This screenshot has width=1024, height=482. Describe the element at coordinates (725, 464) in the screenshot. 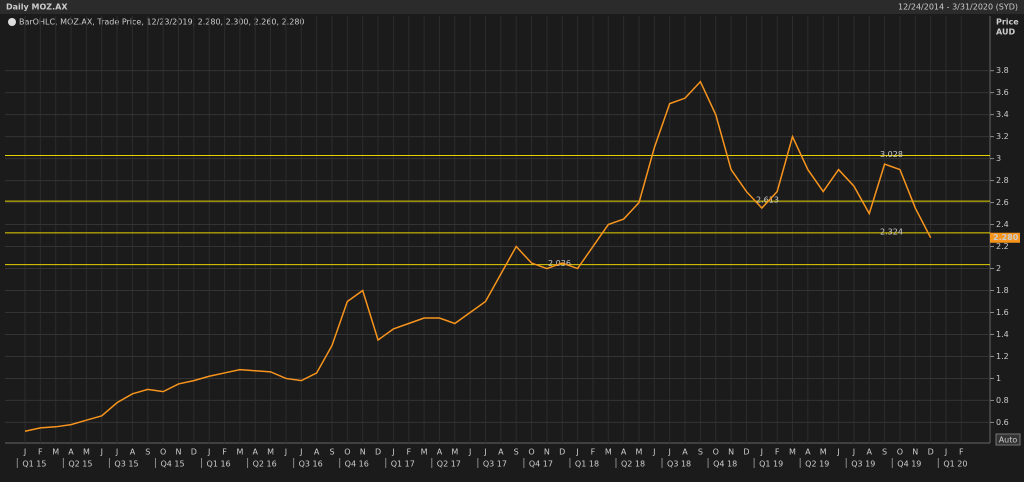

I see `quarter-label: Q4 18` at that location.